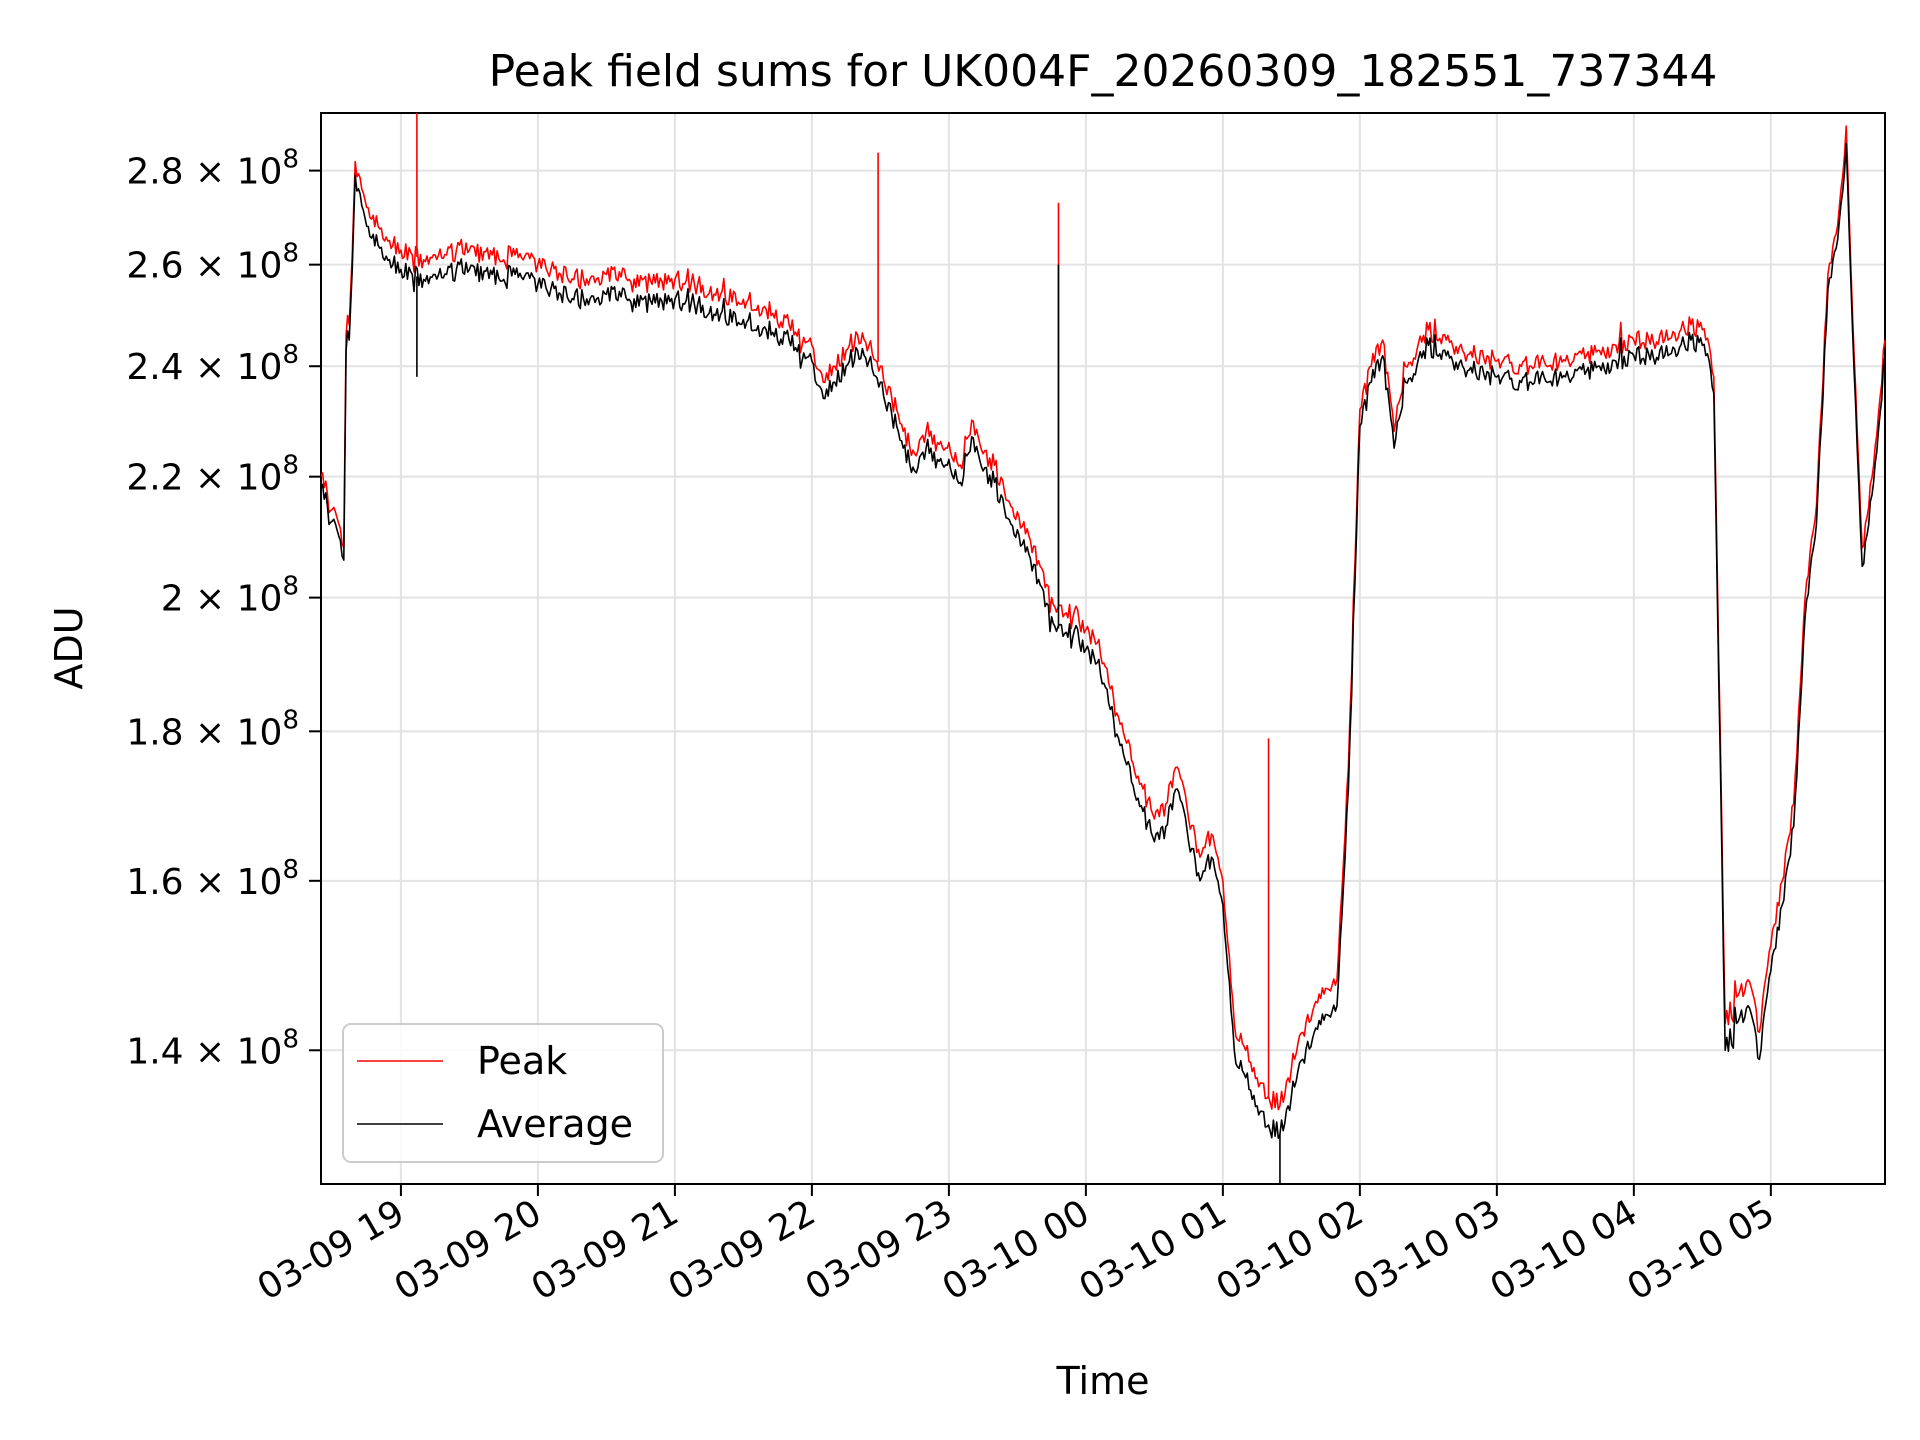 The width and height of the screenshot is (1920, 1440). I want to click on legend-box, so click(503, 1093).